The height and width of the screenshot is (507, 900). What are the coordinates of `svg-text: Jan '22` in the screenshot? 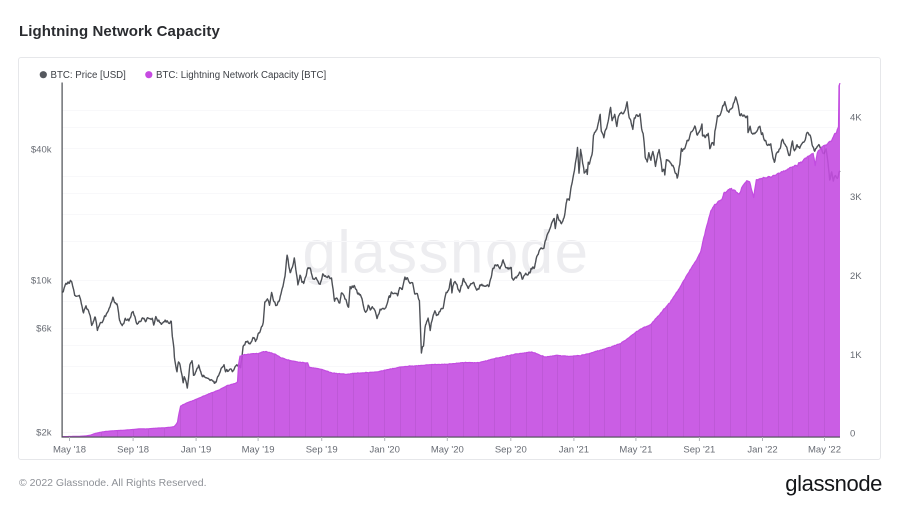 It's located at (762, 450).